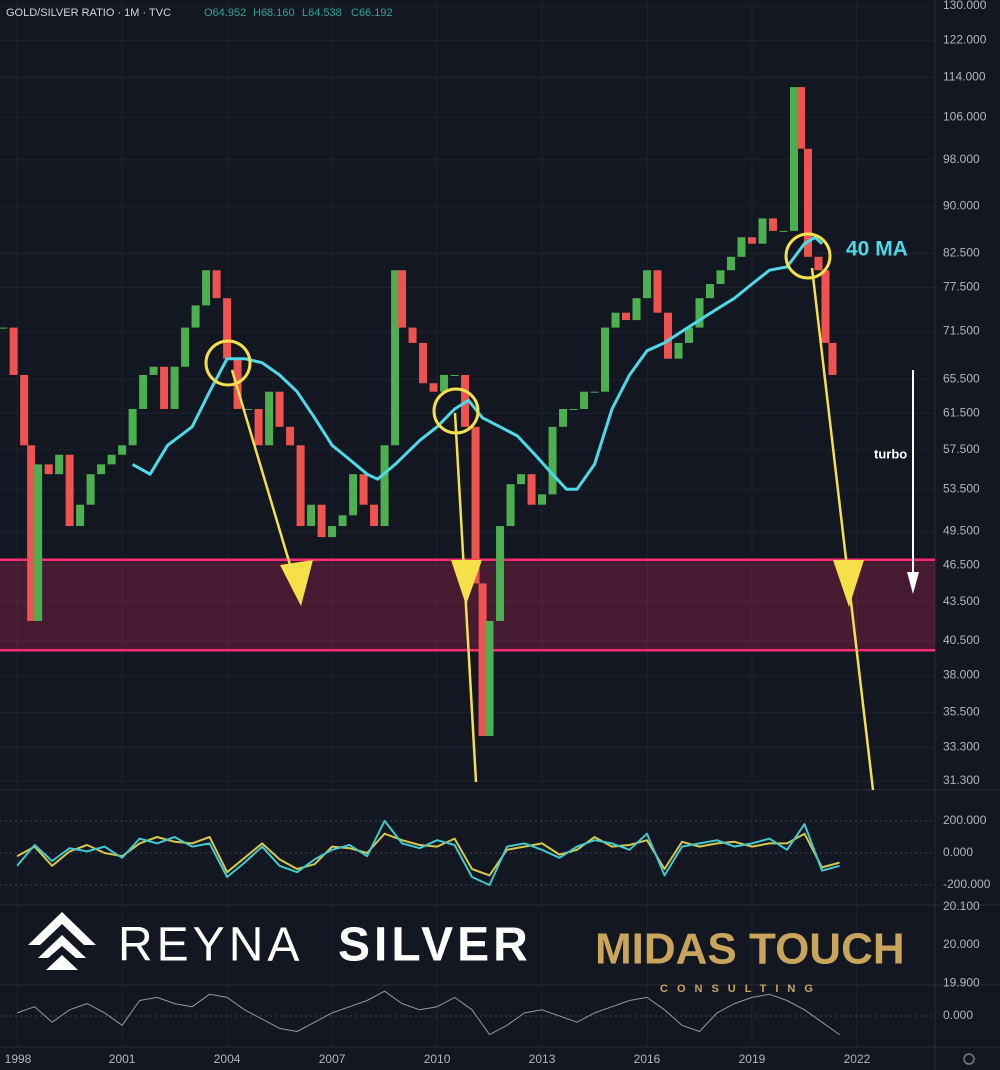 The height and width of the screenshot is (1070, 1000). Describe the element at coordinates (122, 1059) in the screenshot. I see `x-tick-label: 2001` at that location.